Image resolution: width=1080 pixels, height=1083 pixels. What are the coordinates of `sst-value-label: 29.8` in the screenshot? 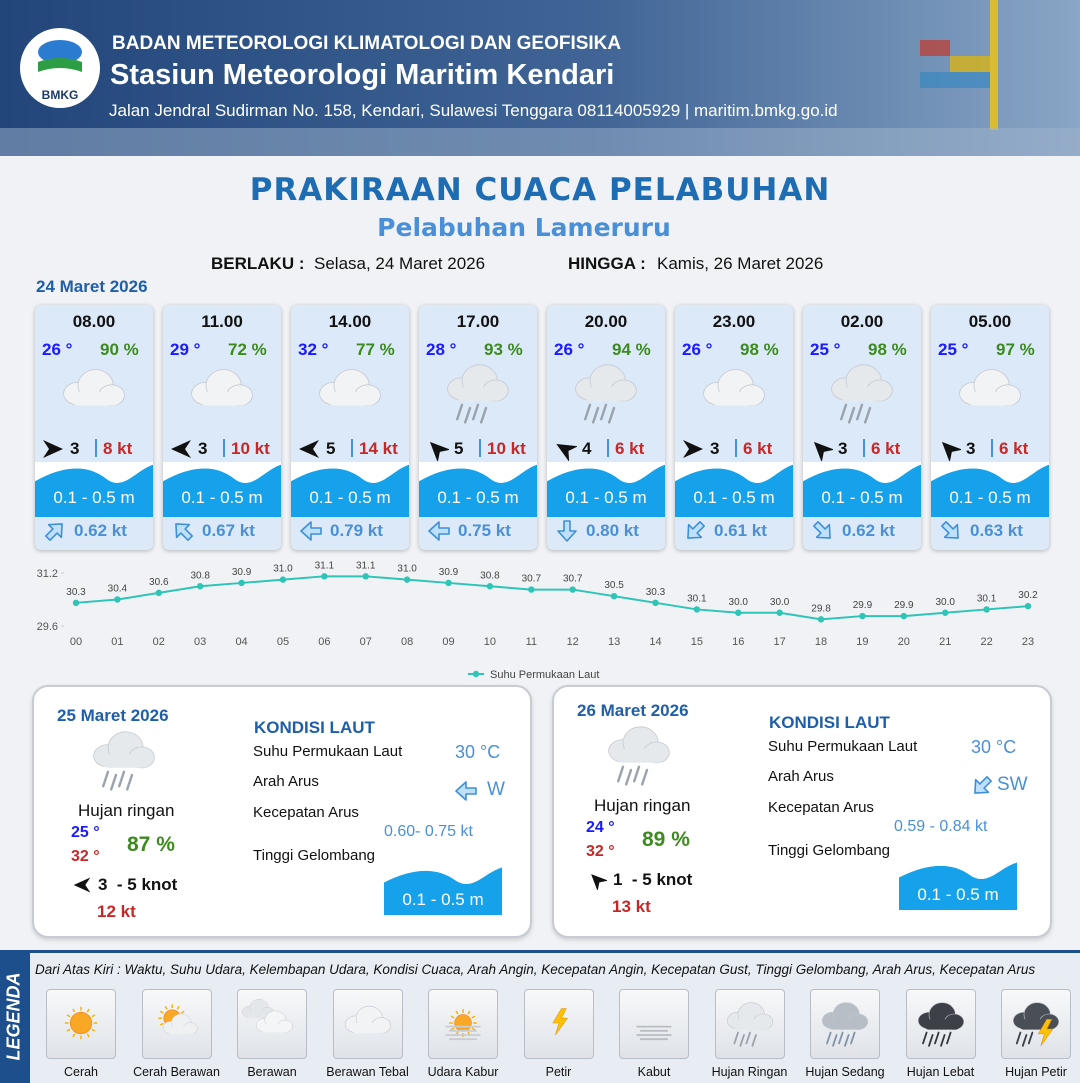 It's located at (821, 608).